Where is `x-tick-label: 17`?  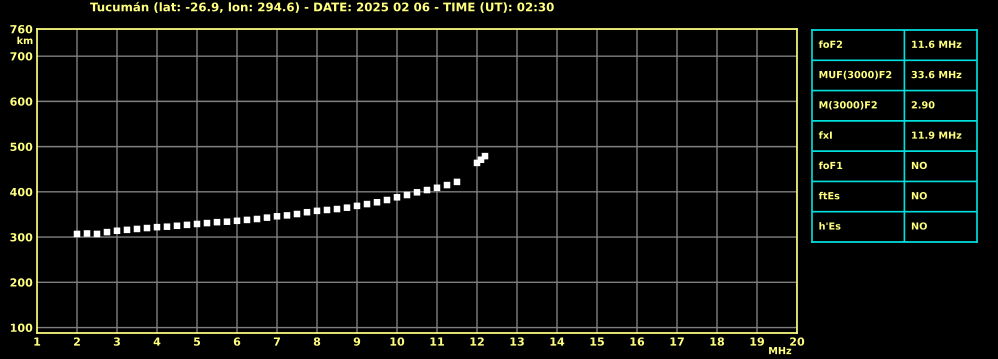 x-tick-label: 17 is located at coordinates (677, 342).